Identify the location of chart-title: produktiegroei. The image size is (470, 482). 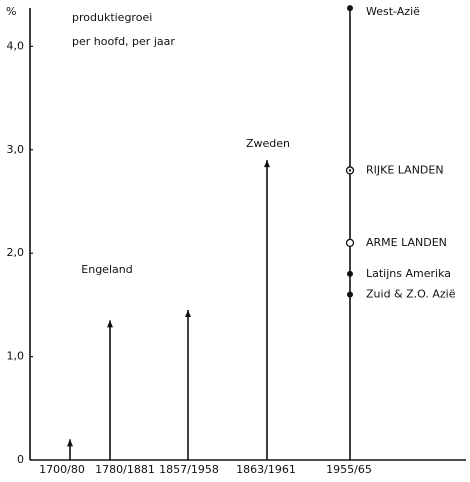
(112, 17).